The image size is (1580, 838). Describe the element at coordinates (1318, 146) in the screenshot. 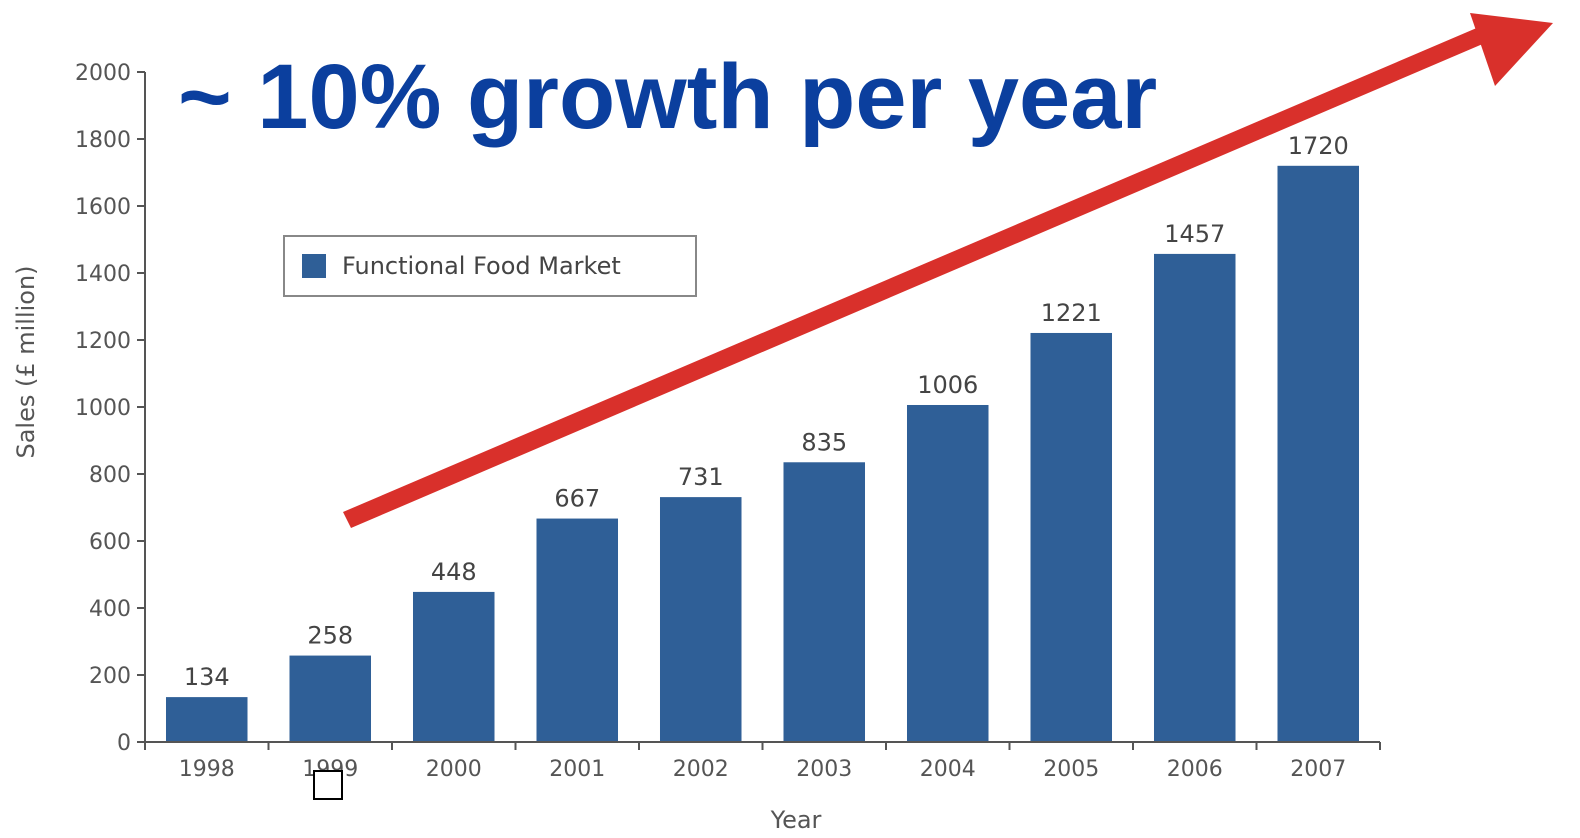

I see `data-label-2007: 1720` at that location.